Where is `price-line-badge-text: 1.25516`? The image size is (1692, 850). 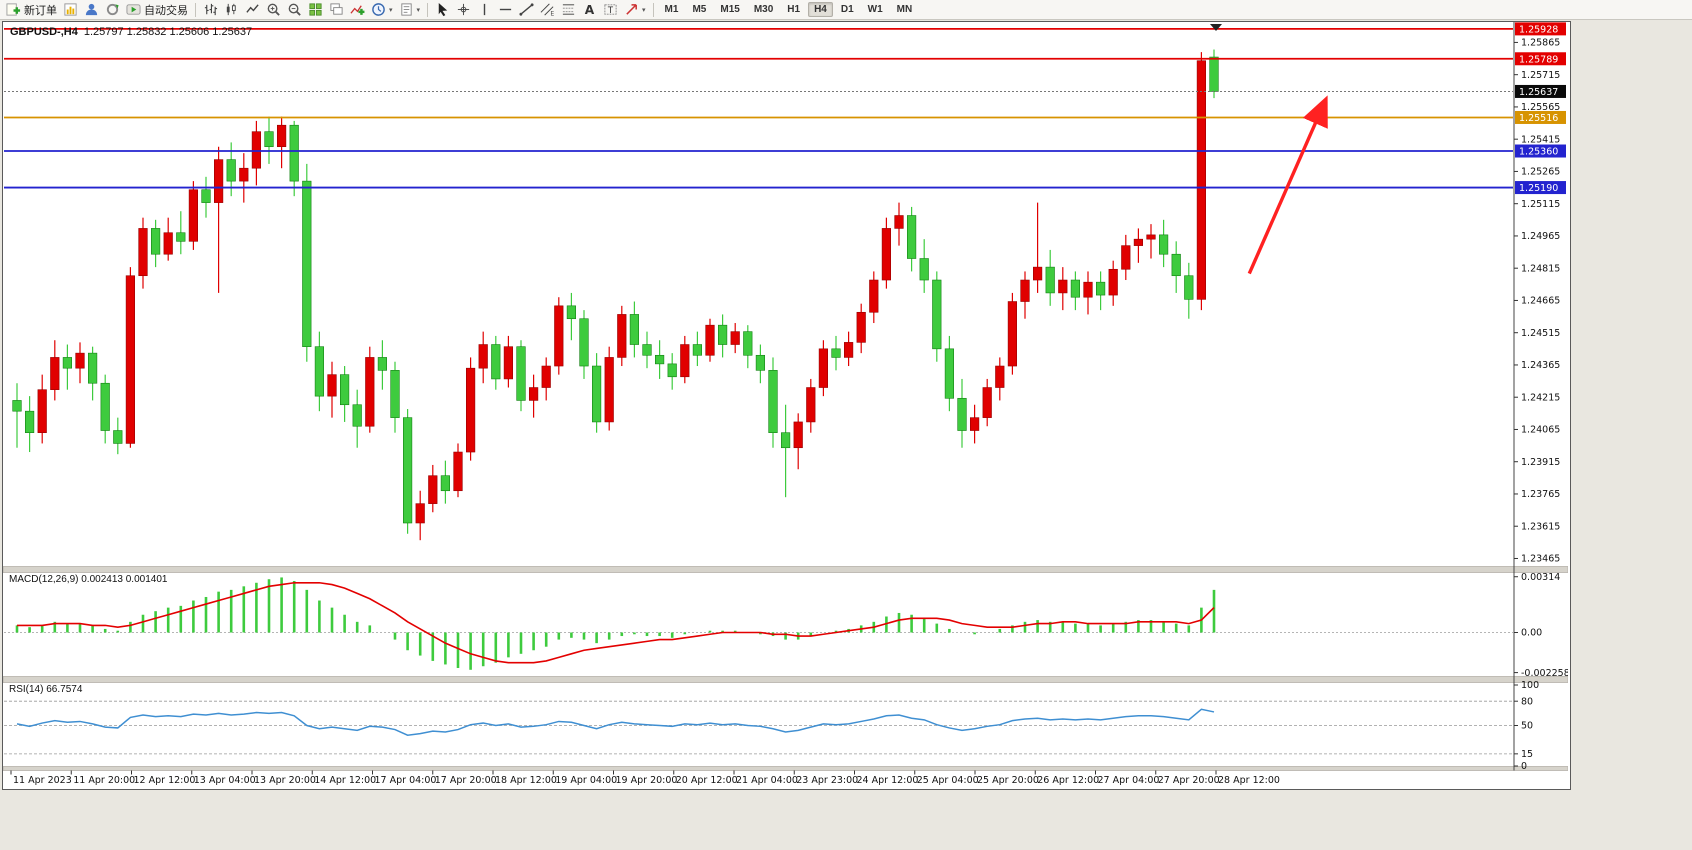
price-line-badge-text: 1.25516 is located at coordinates (1538, 118).